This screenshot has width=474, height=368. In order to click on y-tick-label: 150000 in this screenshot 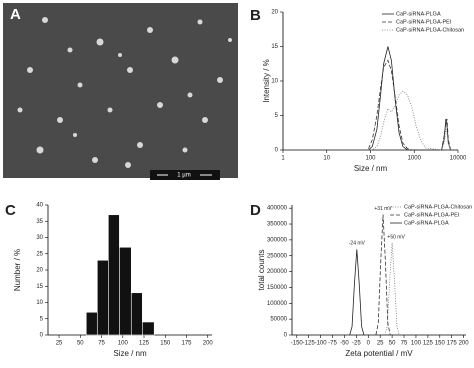, I will do `click(277, 288)`.